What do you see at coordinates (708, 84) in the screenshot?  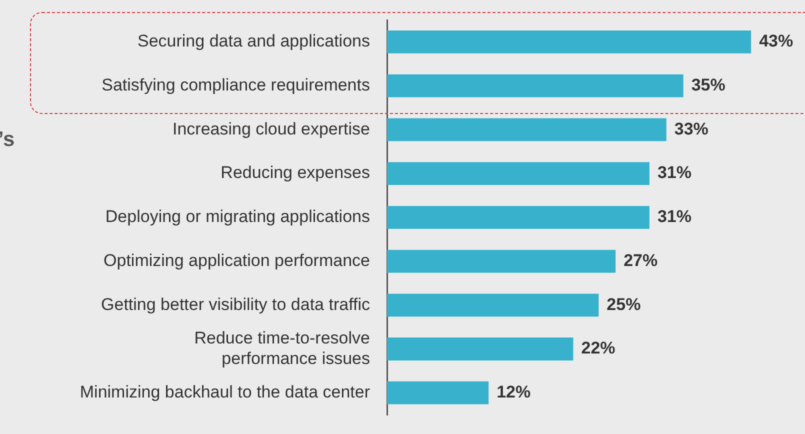 I see `data-label: 35%` at bounding box center [708, 84].